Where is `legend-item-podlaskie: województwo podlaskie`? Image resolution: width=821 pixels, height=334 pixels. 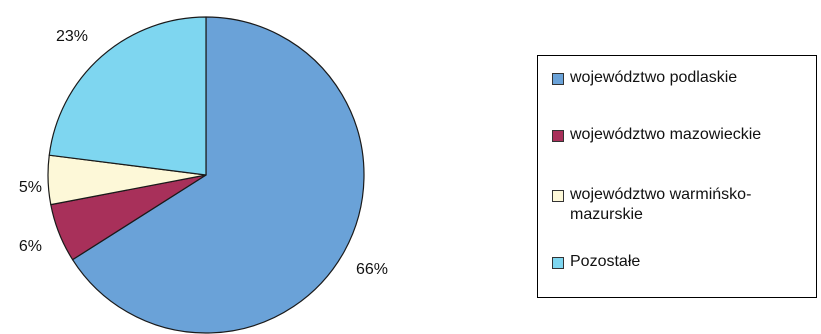 legend-item-podlaskie: województwo podlaskie is located at coordinates (681, 78).